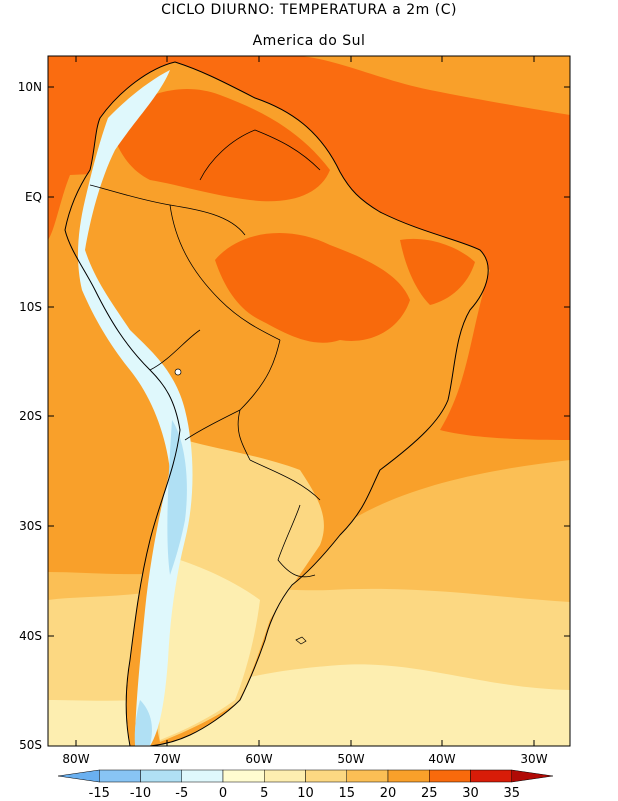 The image size is (618, 801). Describe the element at coordinates (220, 145) in the screenshot. I see `land-hot-north` at that location.